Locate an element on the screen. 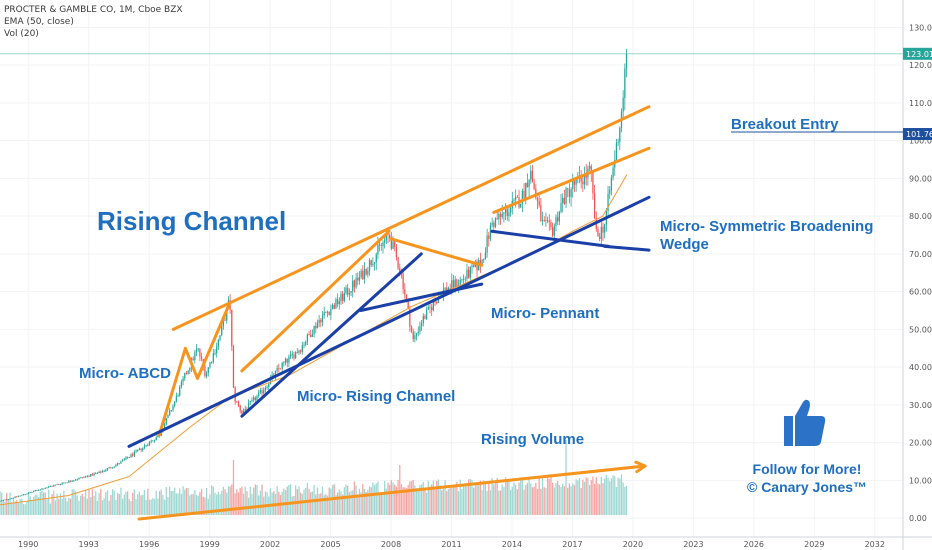 This screenshot has height=550, width=932. x-tick-label: 1996 is located at coordinates (149, 544).